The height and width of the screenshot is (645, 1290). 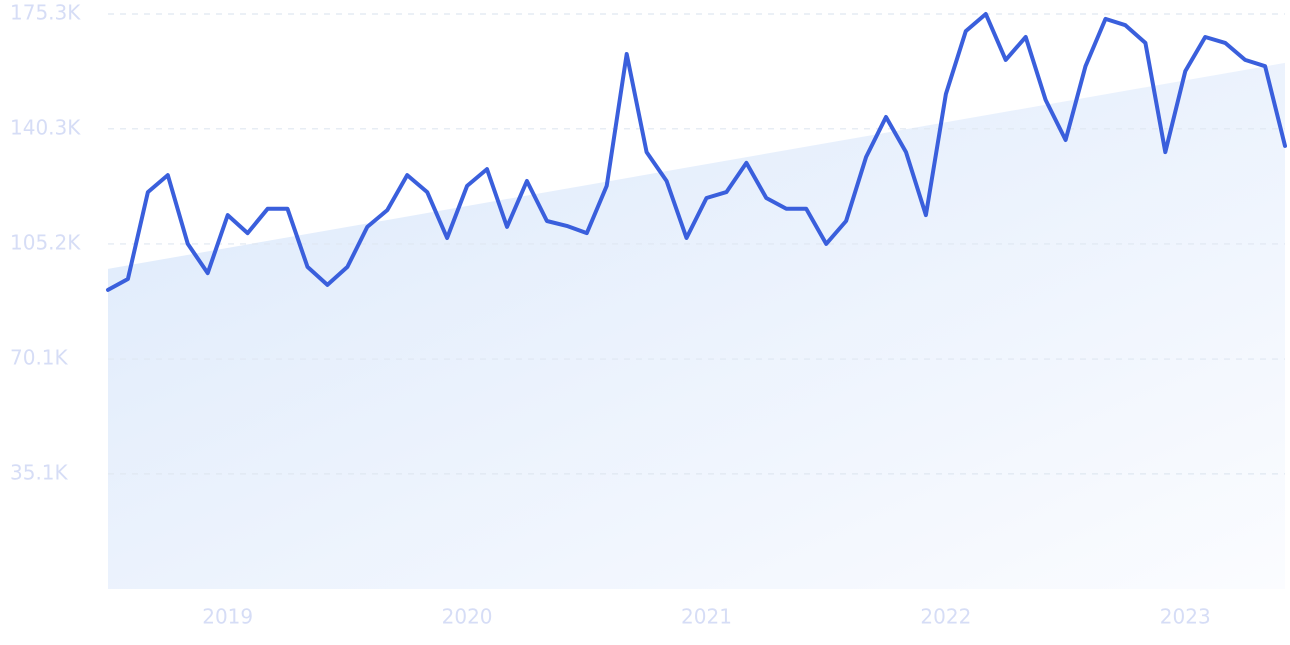 I want to click on y-tick-label: 35.1K, so click(x=39, y=472).